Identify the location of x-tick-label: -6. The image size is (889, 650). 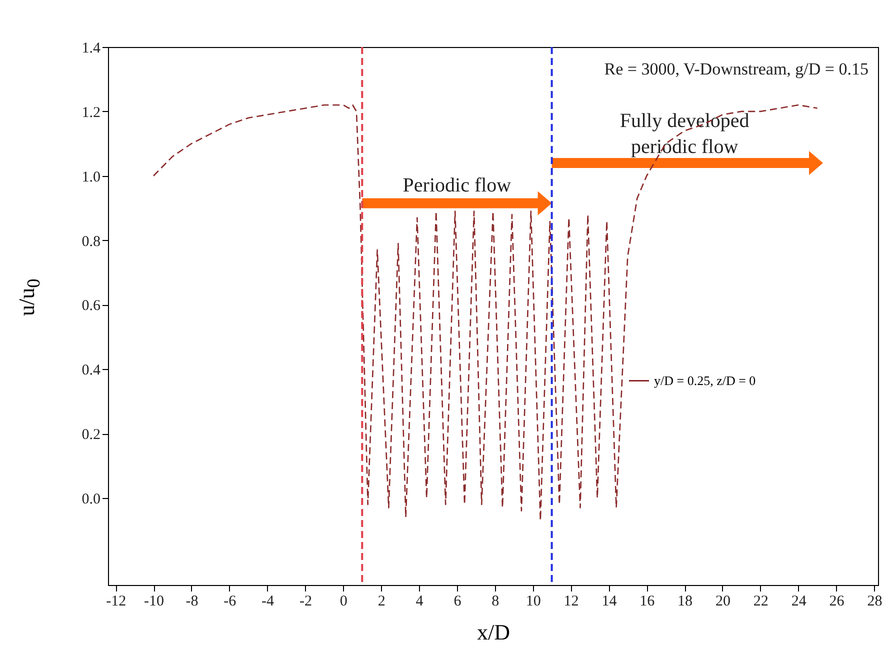
(230, 602).